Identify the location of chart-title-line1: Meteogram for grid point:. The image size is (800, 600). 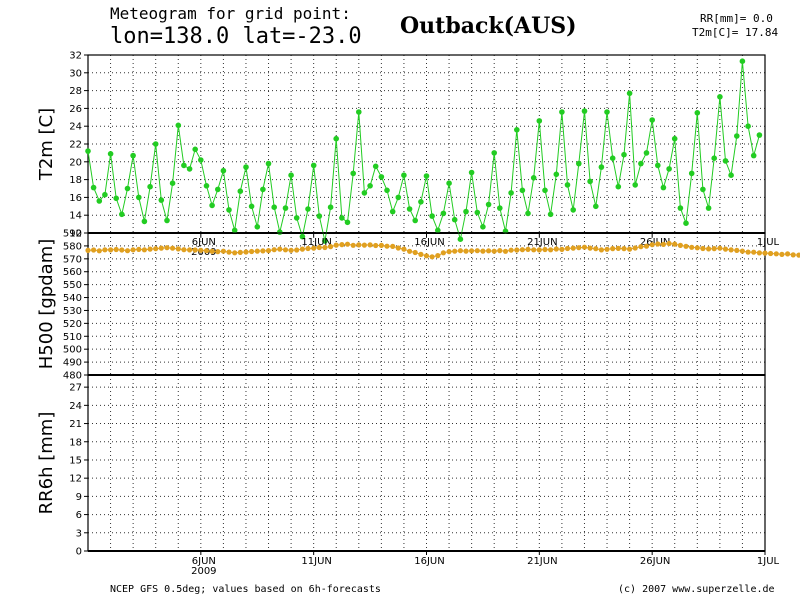
(230, 13).